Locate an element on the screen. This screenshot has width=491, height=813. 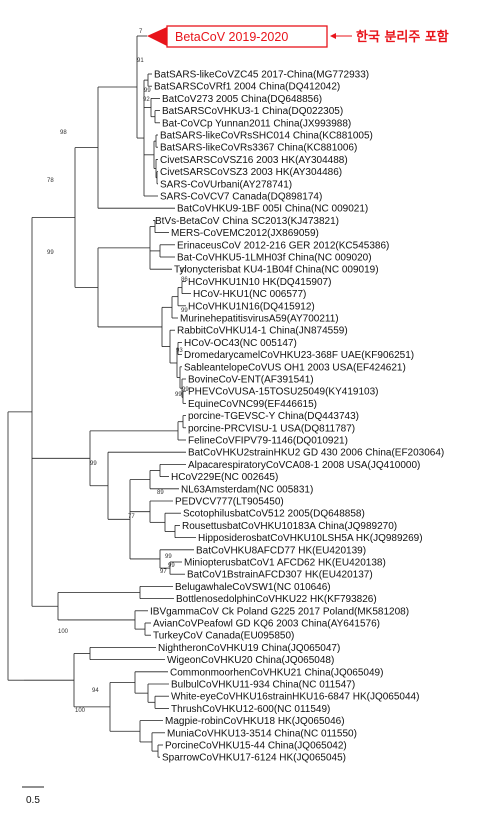
taxon-label: CivetSARSCoVSZ3 2003 HK(AY304486) is located at coordinates (251, 172).